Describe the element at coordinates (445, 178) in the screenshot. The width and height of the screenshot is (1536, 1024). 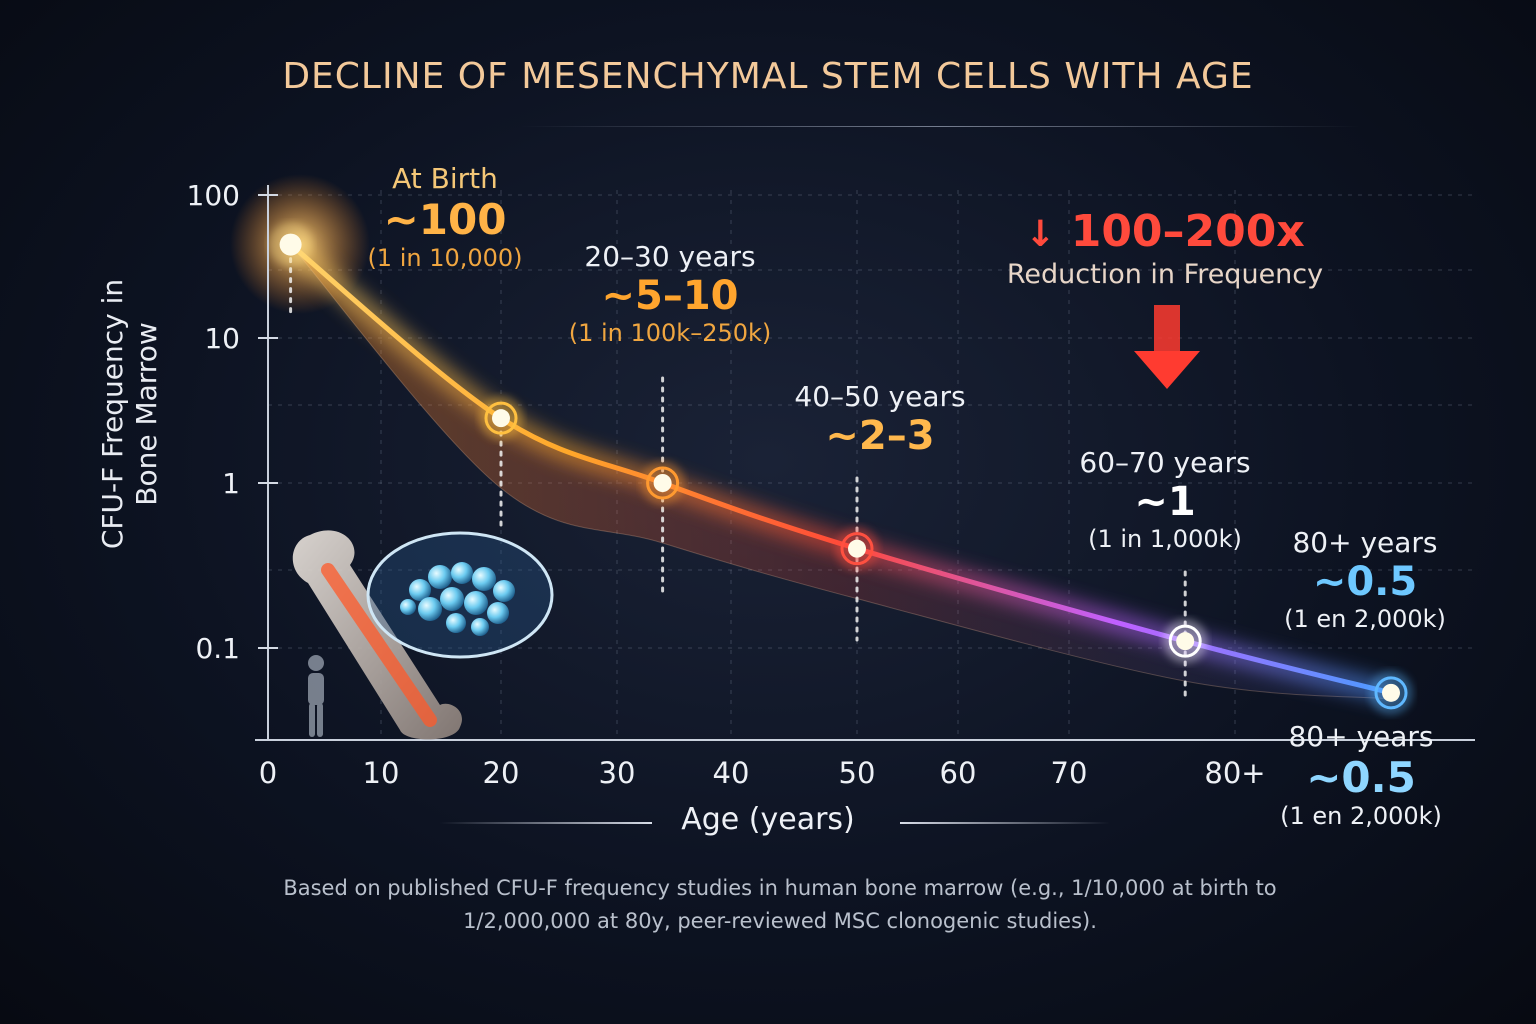
I see `annotation-birth-age: At Birth` at that location.